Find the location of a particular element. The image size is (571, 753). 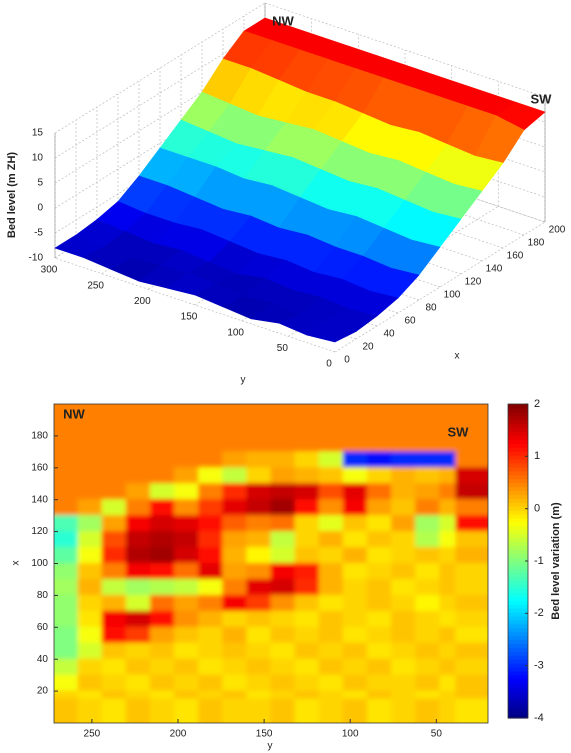

y-tick-label: 120 is located at coordinates (39, 531).